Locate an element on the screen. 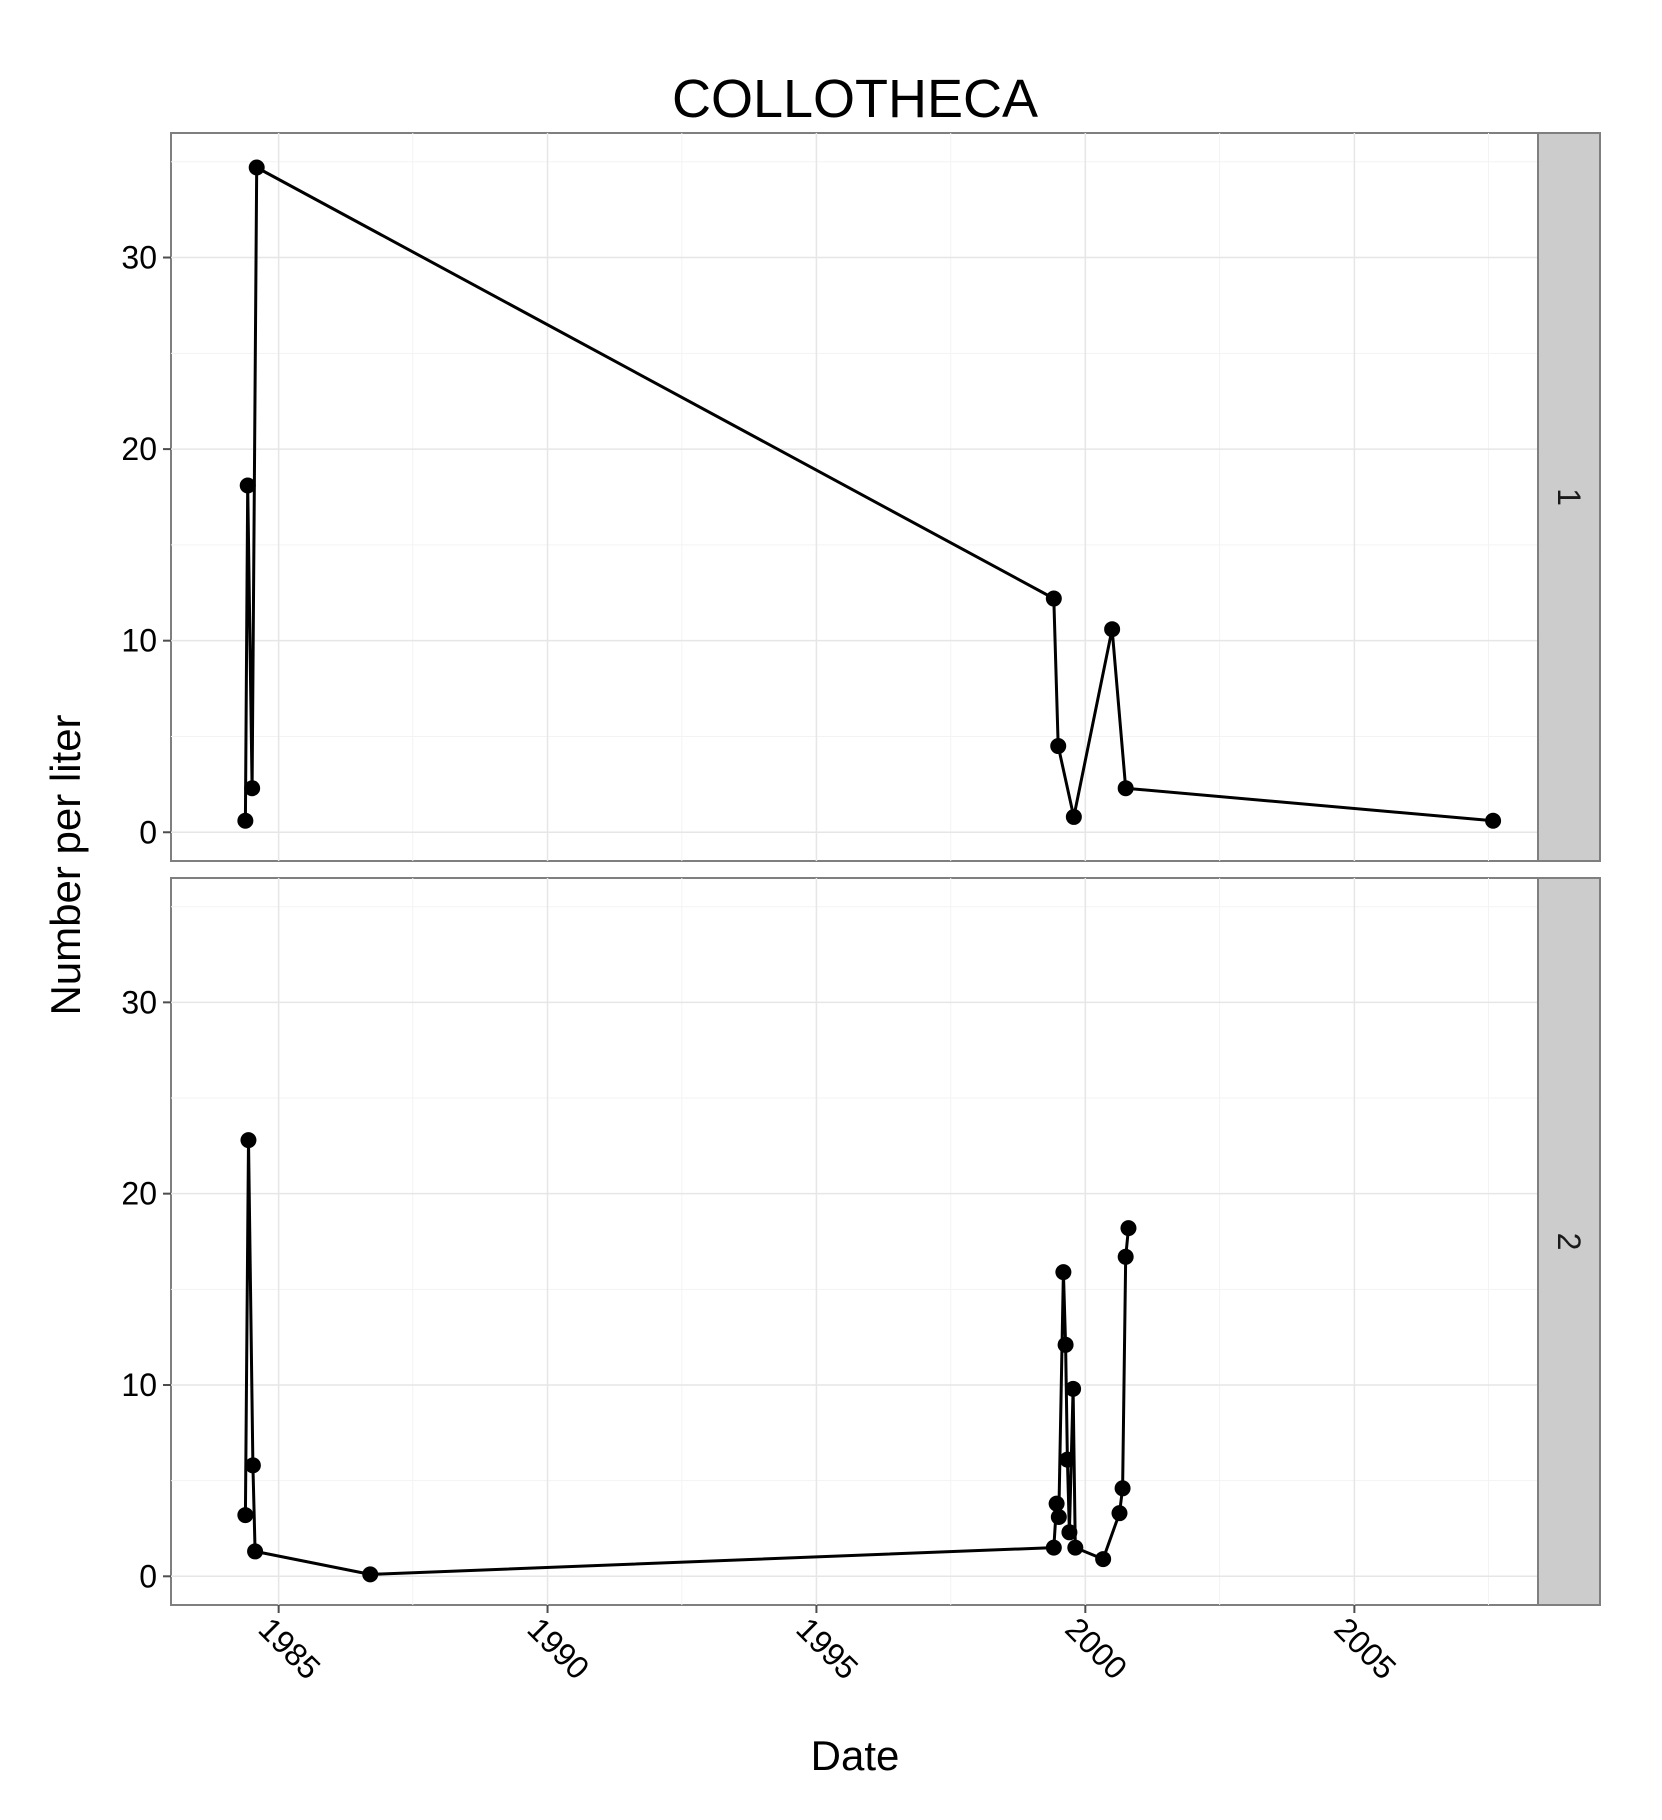 The height and width of the screenshot is (1820, 1662). x-tick-label: 1995 is located at coordinates (827, 1648).